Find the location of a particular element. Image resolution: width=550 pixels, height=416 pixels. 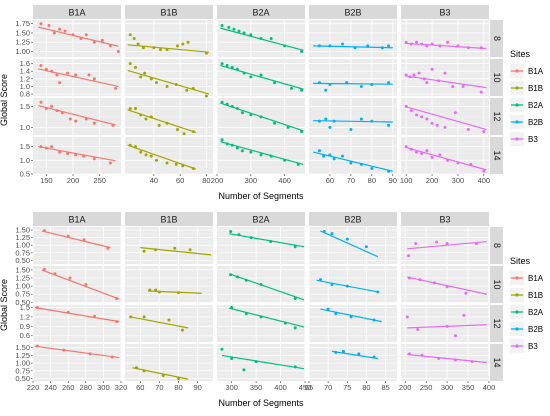

col-strip-b2a is located at coordinates (261, 12).